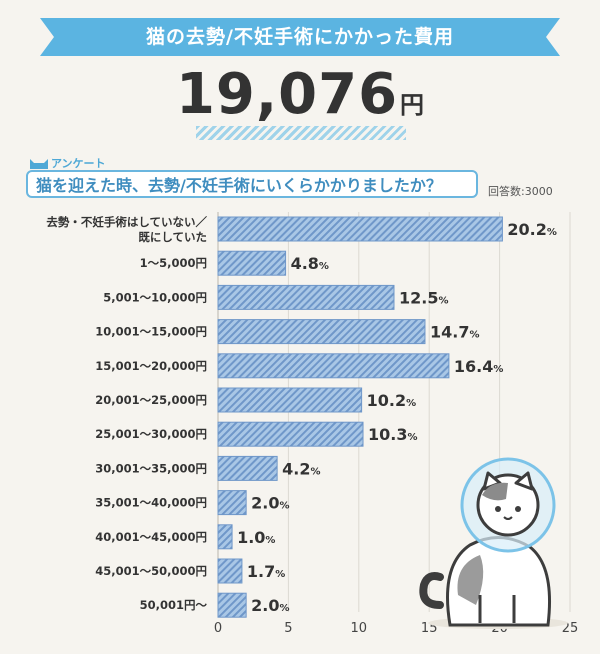  Describe the element at coordinates (393, 434) in the screenshot. I see `value-label: 10.3%` at that location.